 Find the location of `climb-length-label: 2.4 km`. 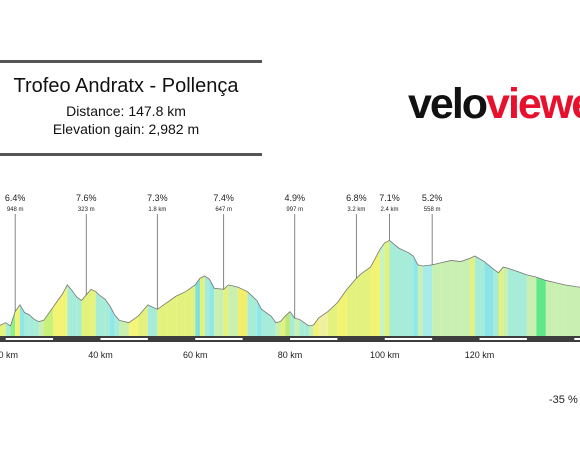

climb-length-label: 2.4 km is located at coordinates (389, 210).